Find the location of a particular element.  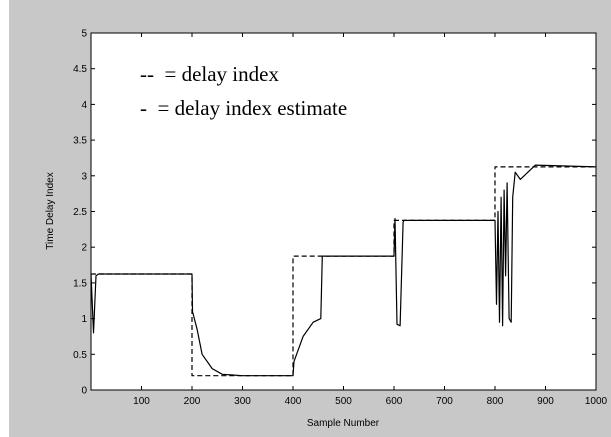

legend-entry-dashed: -- = delay index is located at coordinates (209, 74).